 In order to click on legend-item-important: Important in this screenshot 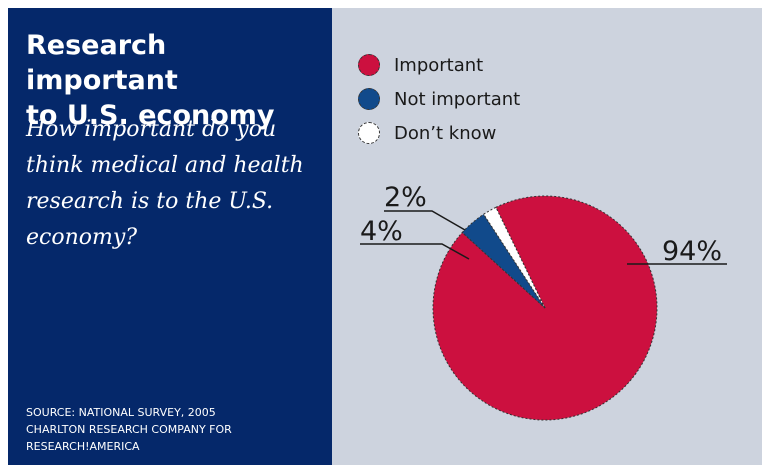, I will do `click(439, 65)`.